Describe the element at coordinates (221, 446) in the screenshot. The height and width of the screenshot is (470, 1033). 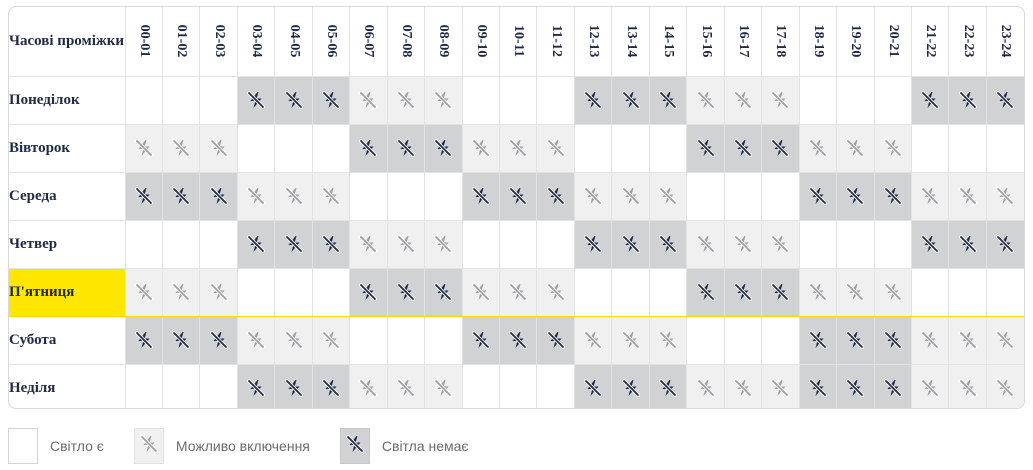
I see `legend-item-maybe: Можливо включення` at that location.